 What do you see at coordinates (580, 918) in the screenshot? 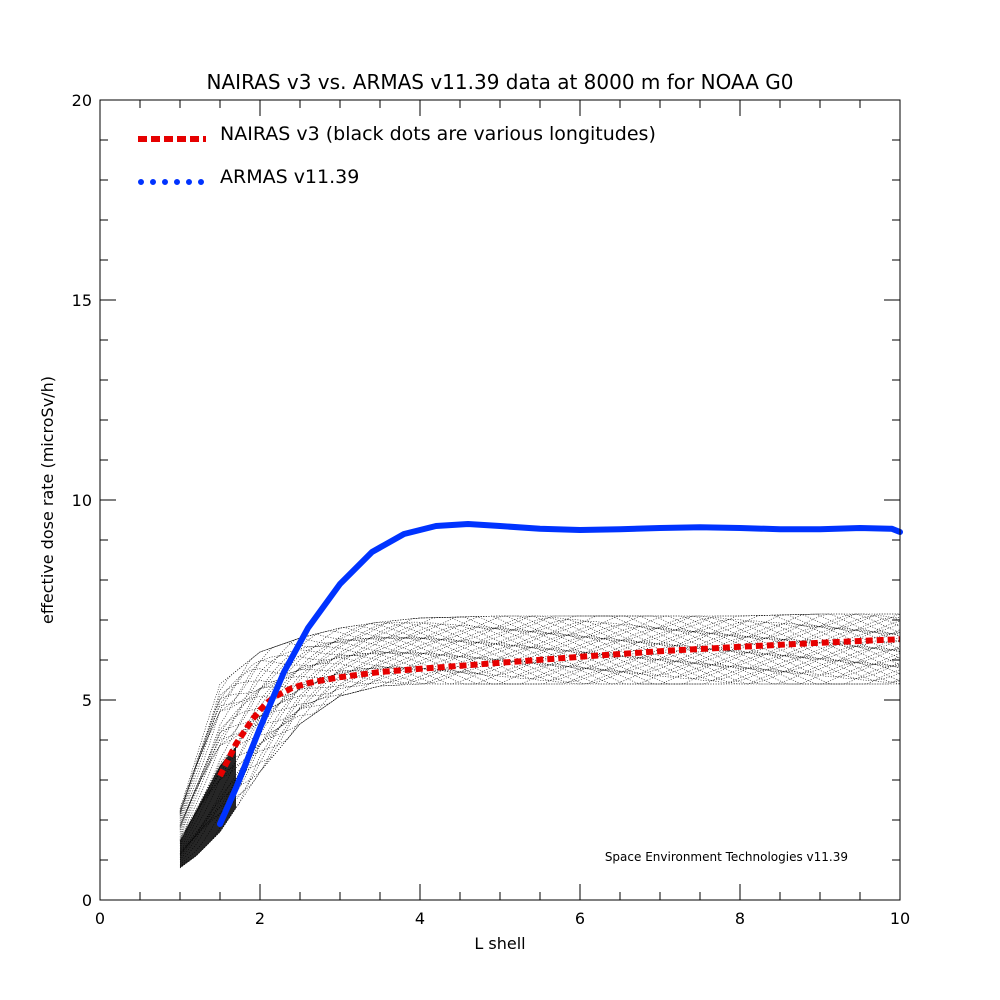
I see `x-tick-label: 6` at bounding box center [580, 918].